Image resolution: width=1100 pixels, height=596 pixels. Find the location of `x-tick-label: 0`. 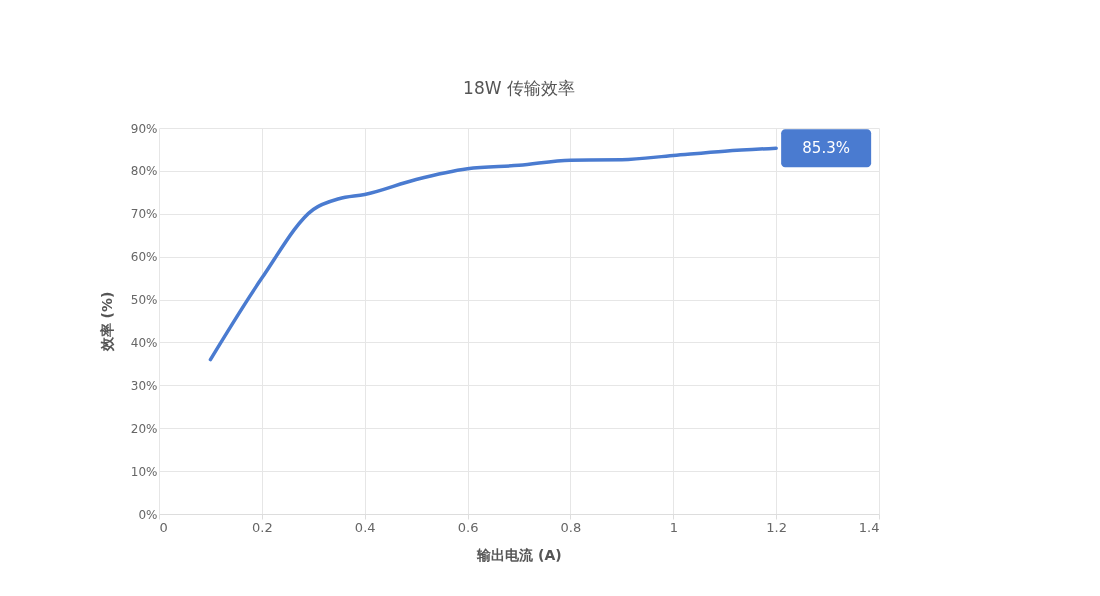

x-tick-label: 0 is located at coordinates (163, 527).